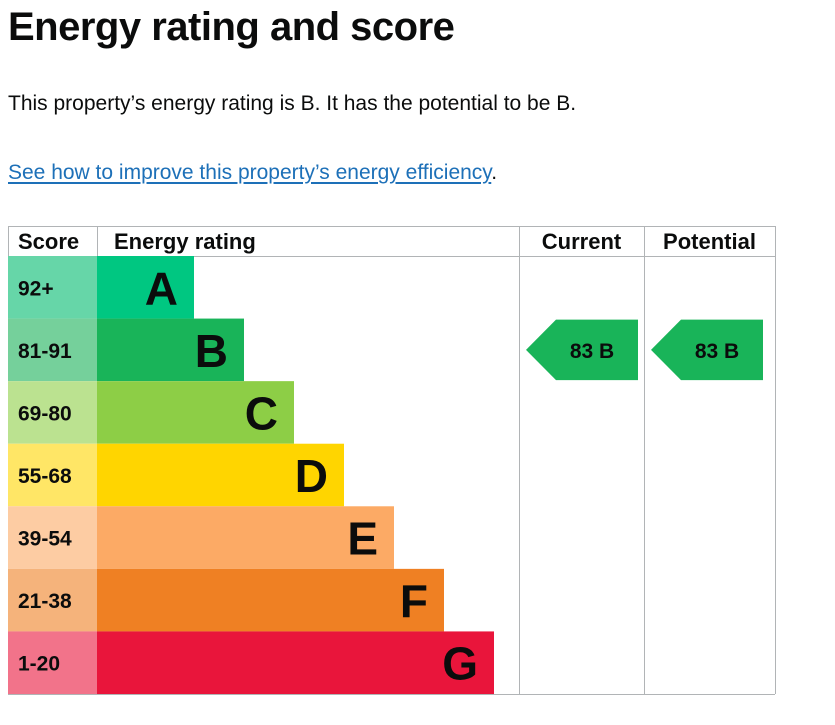 The image size is (835, 725). Describe the element at coordinates (494, 172) in the screenshot. I see `improve-link-suffix: .` at that location.